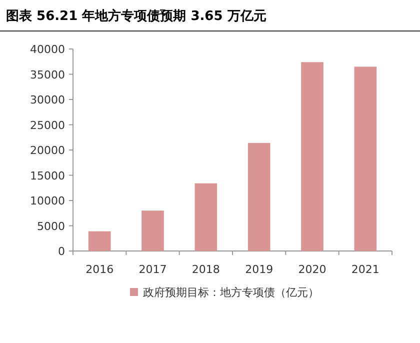 The image size is (420, 343). What do you see at coordinates (51, 226) in the screenshot?
I see `y-tick-label: 5000` at bounding box center [51, 226].